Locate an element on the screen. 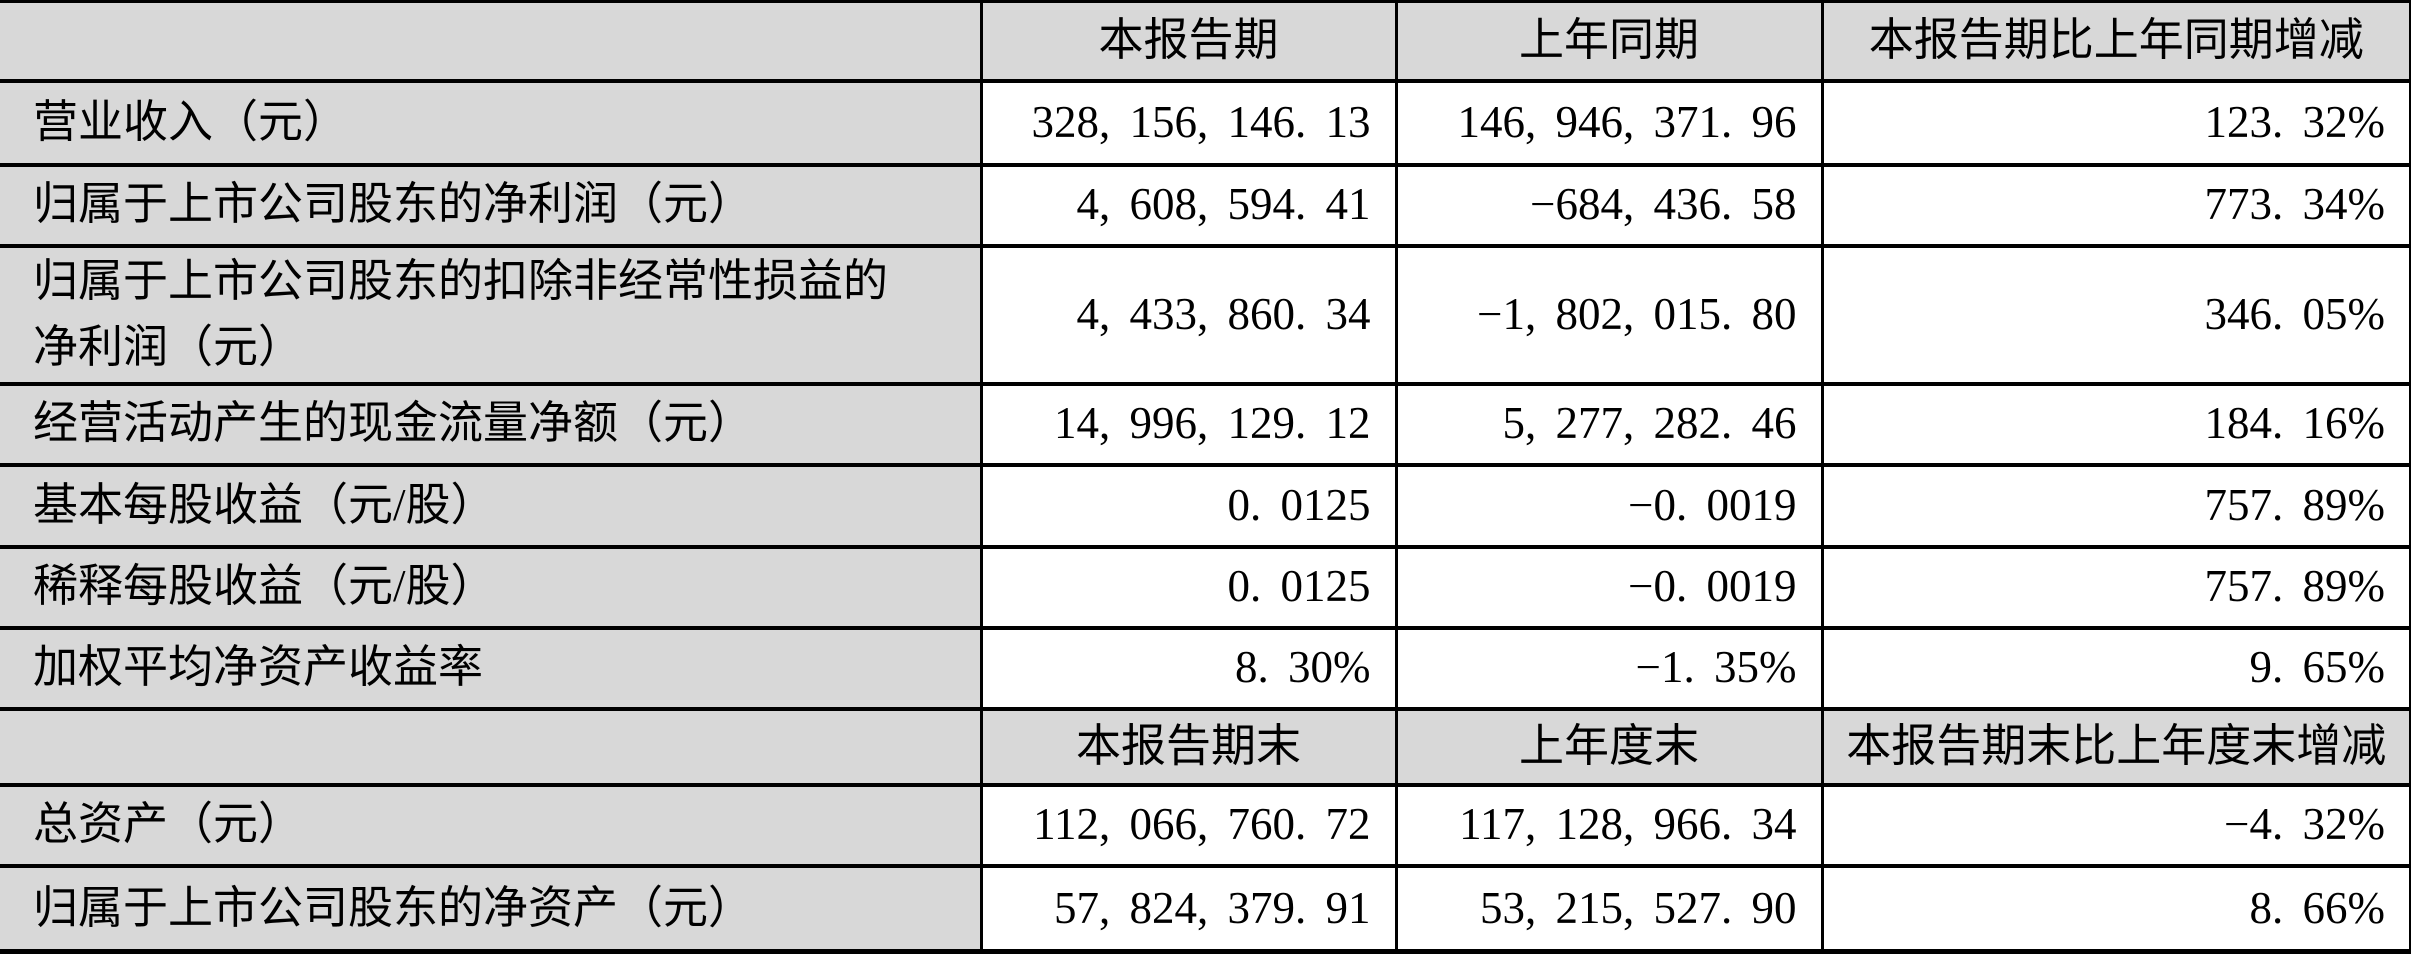 The height and width of the screenshot is (954, 2411). header-prior-period: 上年同期 is located at coordinates (1608, 41).